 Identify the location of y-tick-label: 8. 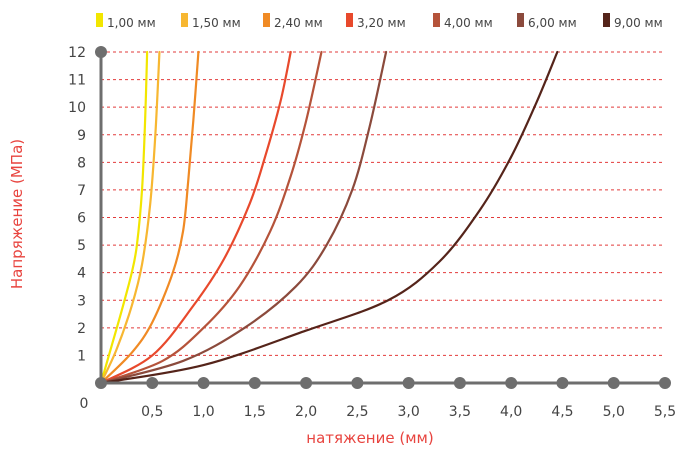
(81, 163).